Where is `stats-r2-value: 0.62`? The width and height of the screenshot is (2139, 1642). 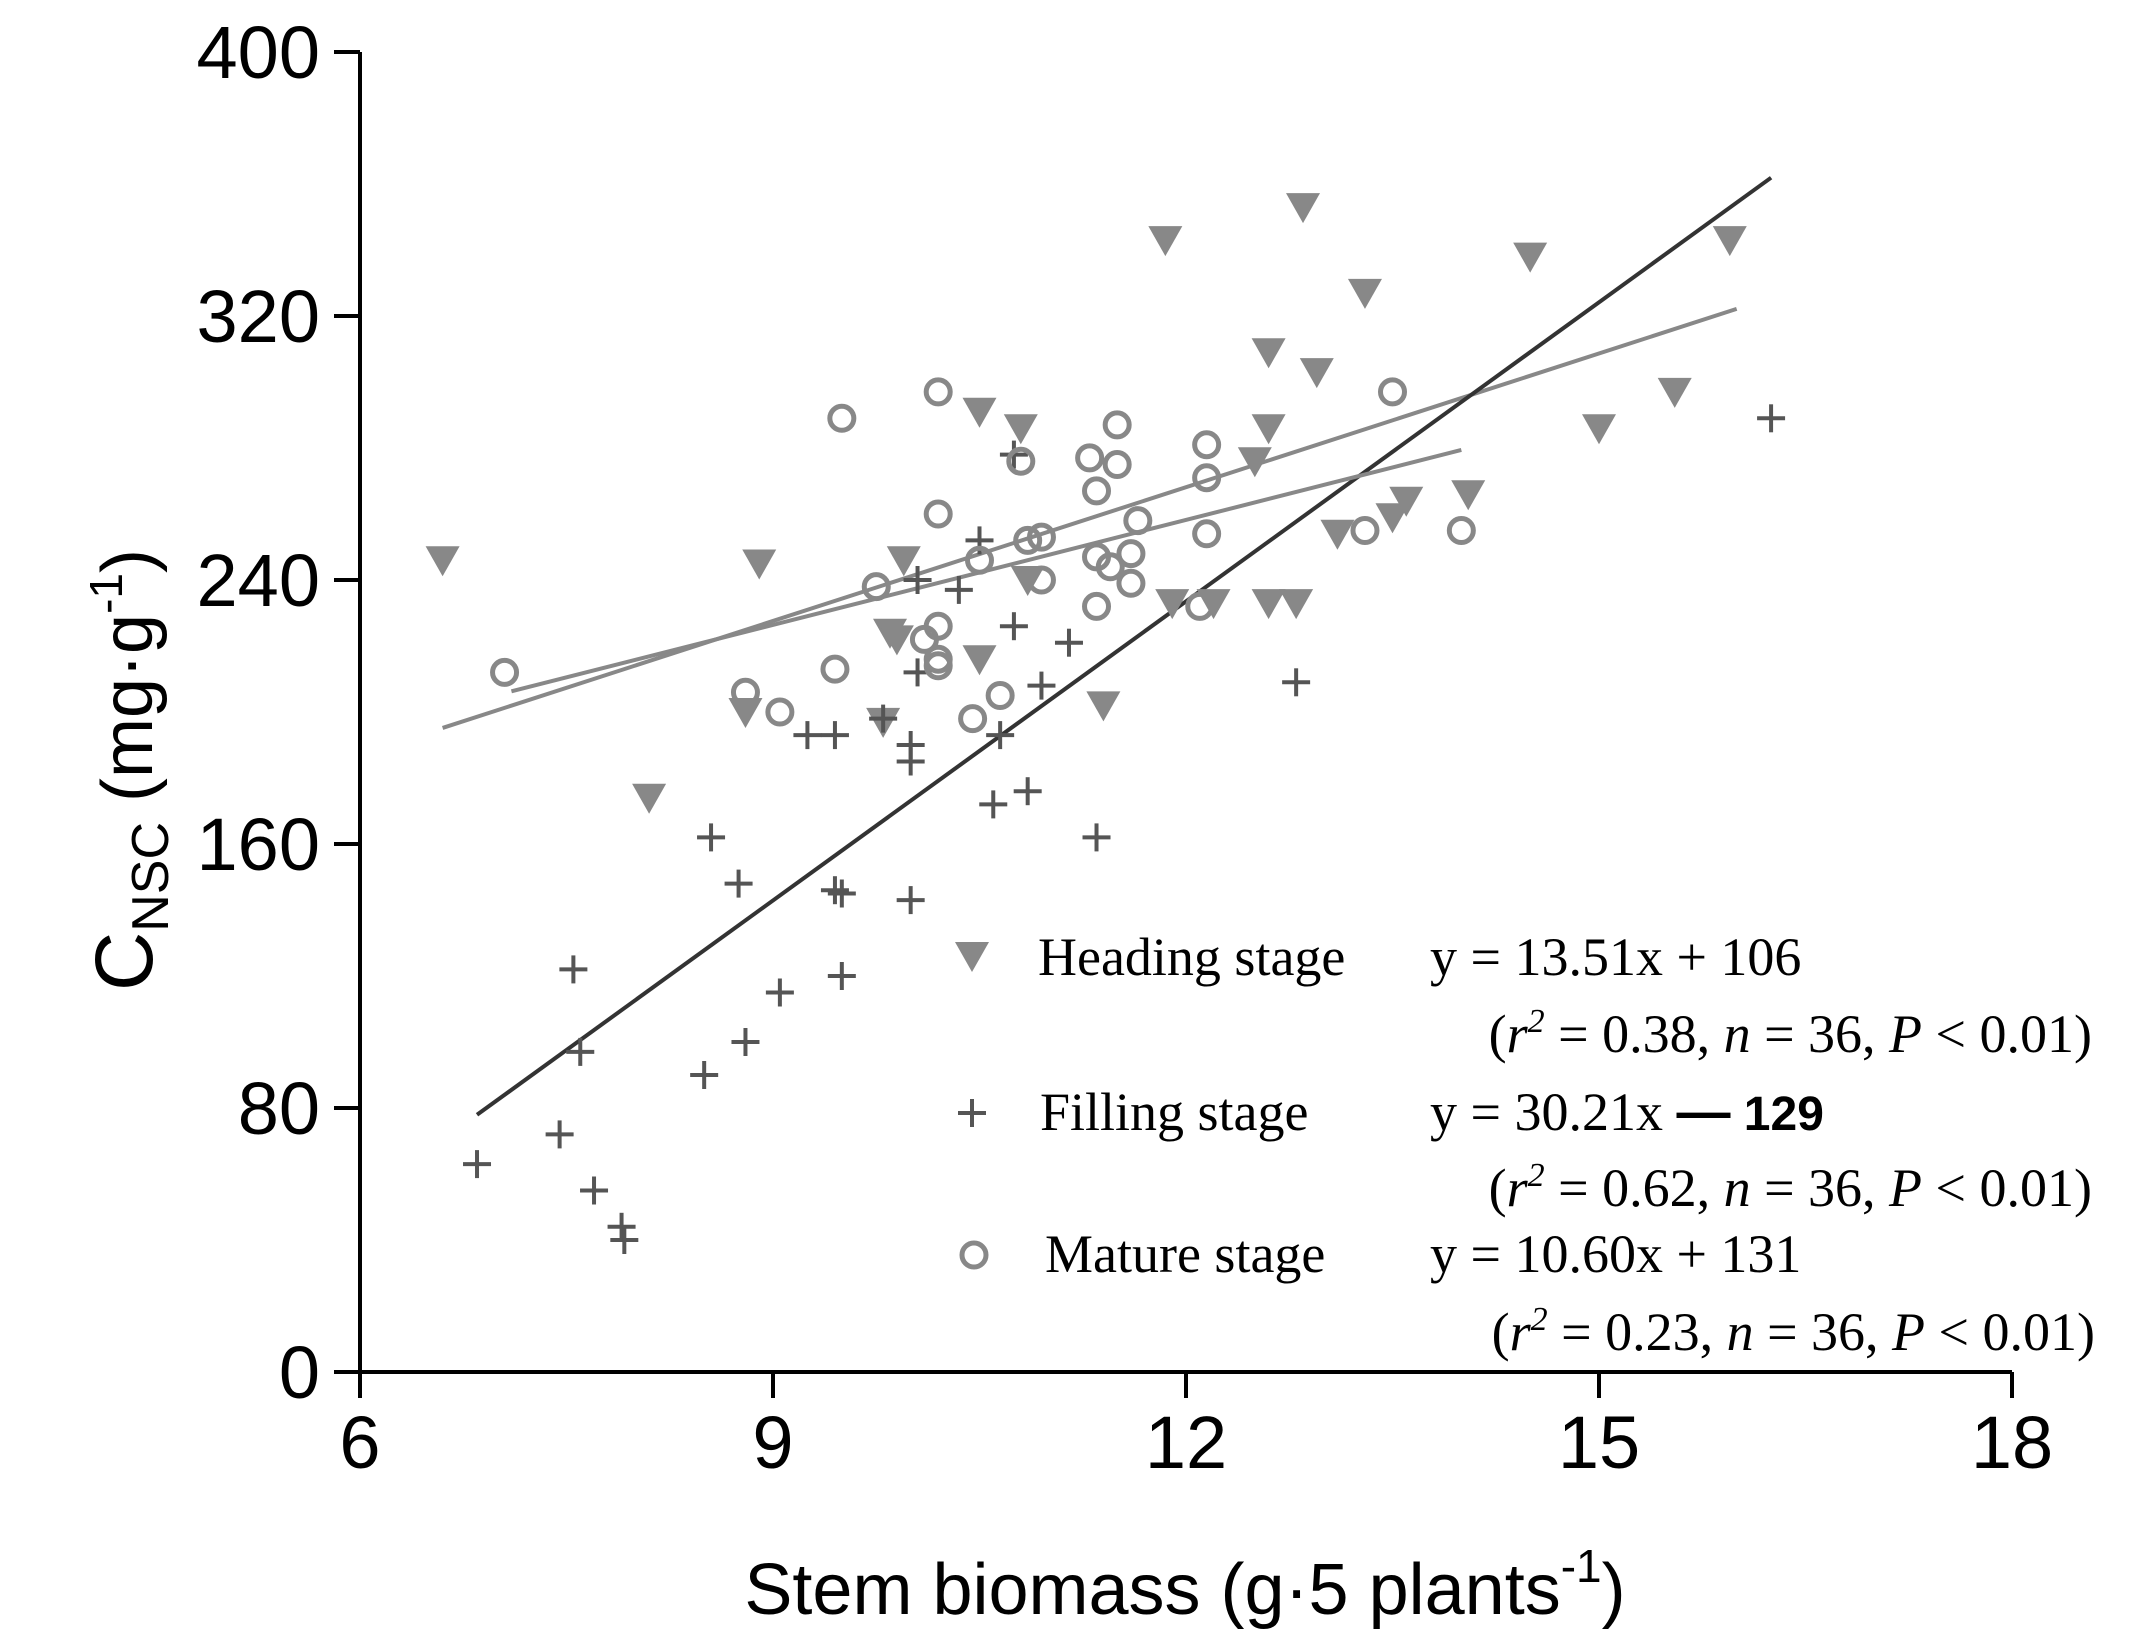 stats-r2-value: 0.62 is located at coordinates (1649, 1188).